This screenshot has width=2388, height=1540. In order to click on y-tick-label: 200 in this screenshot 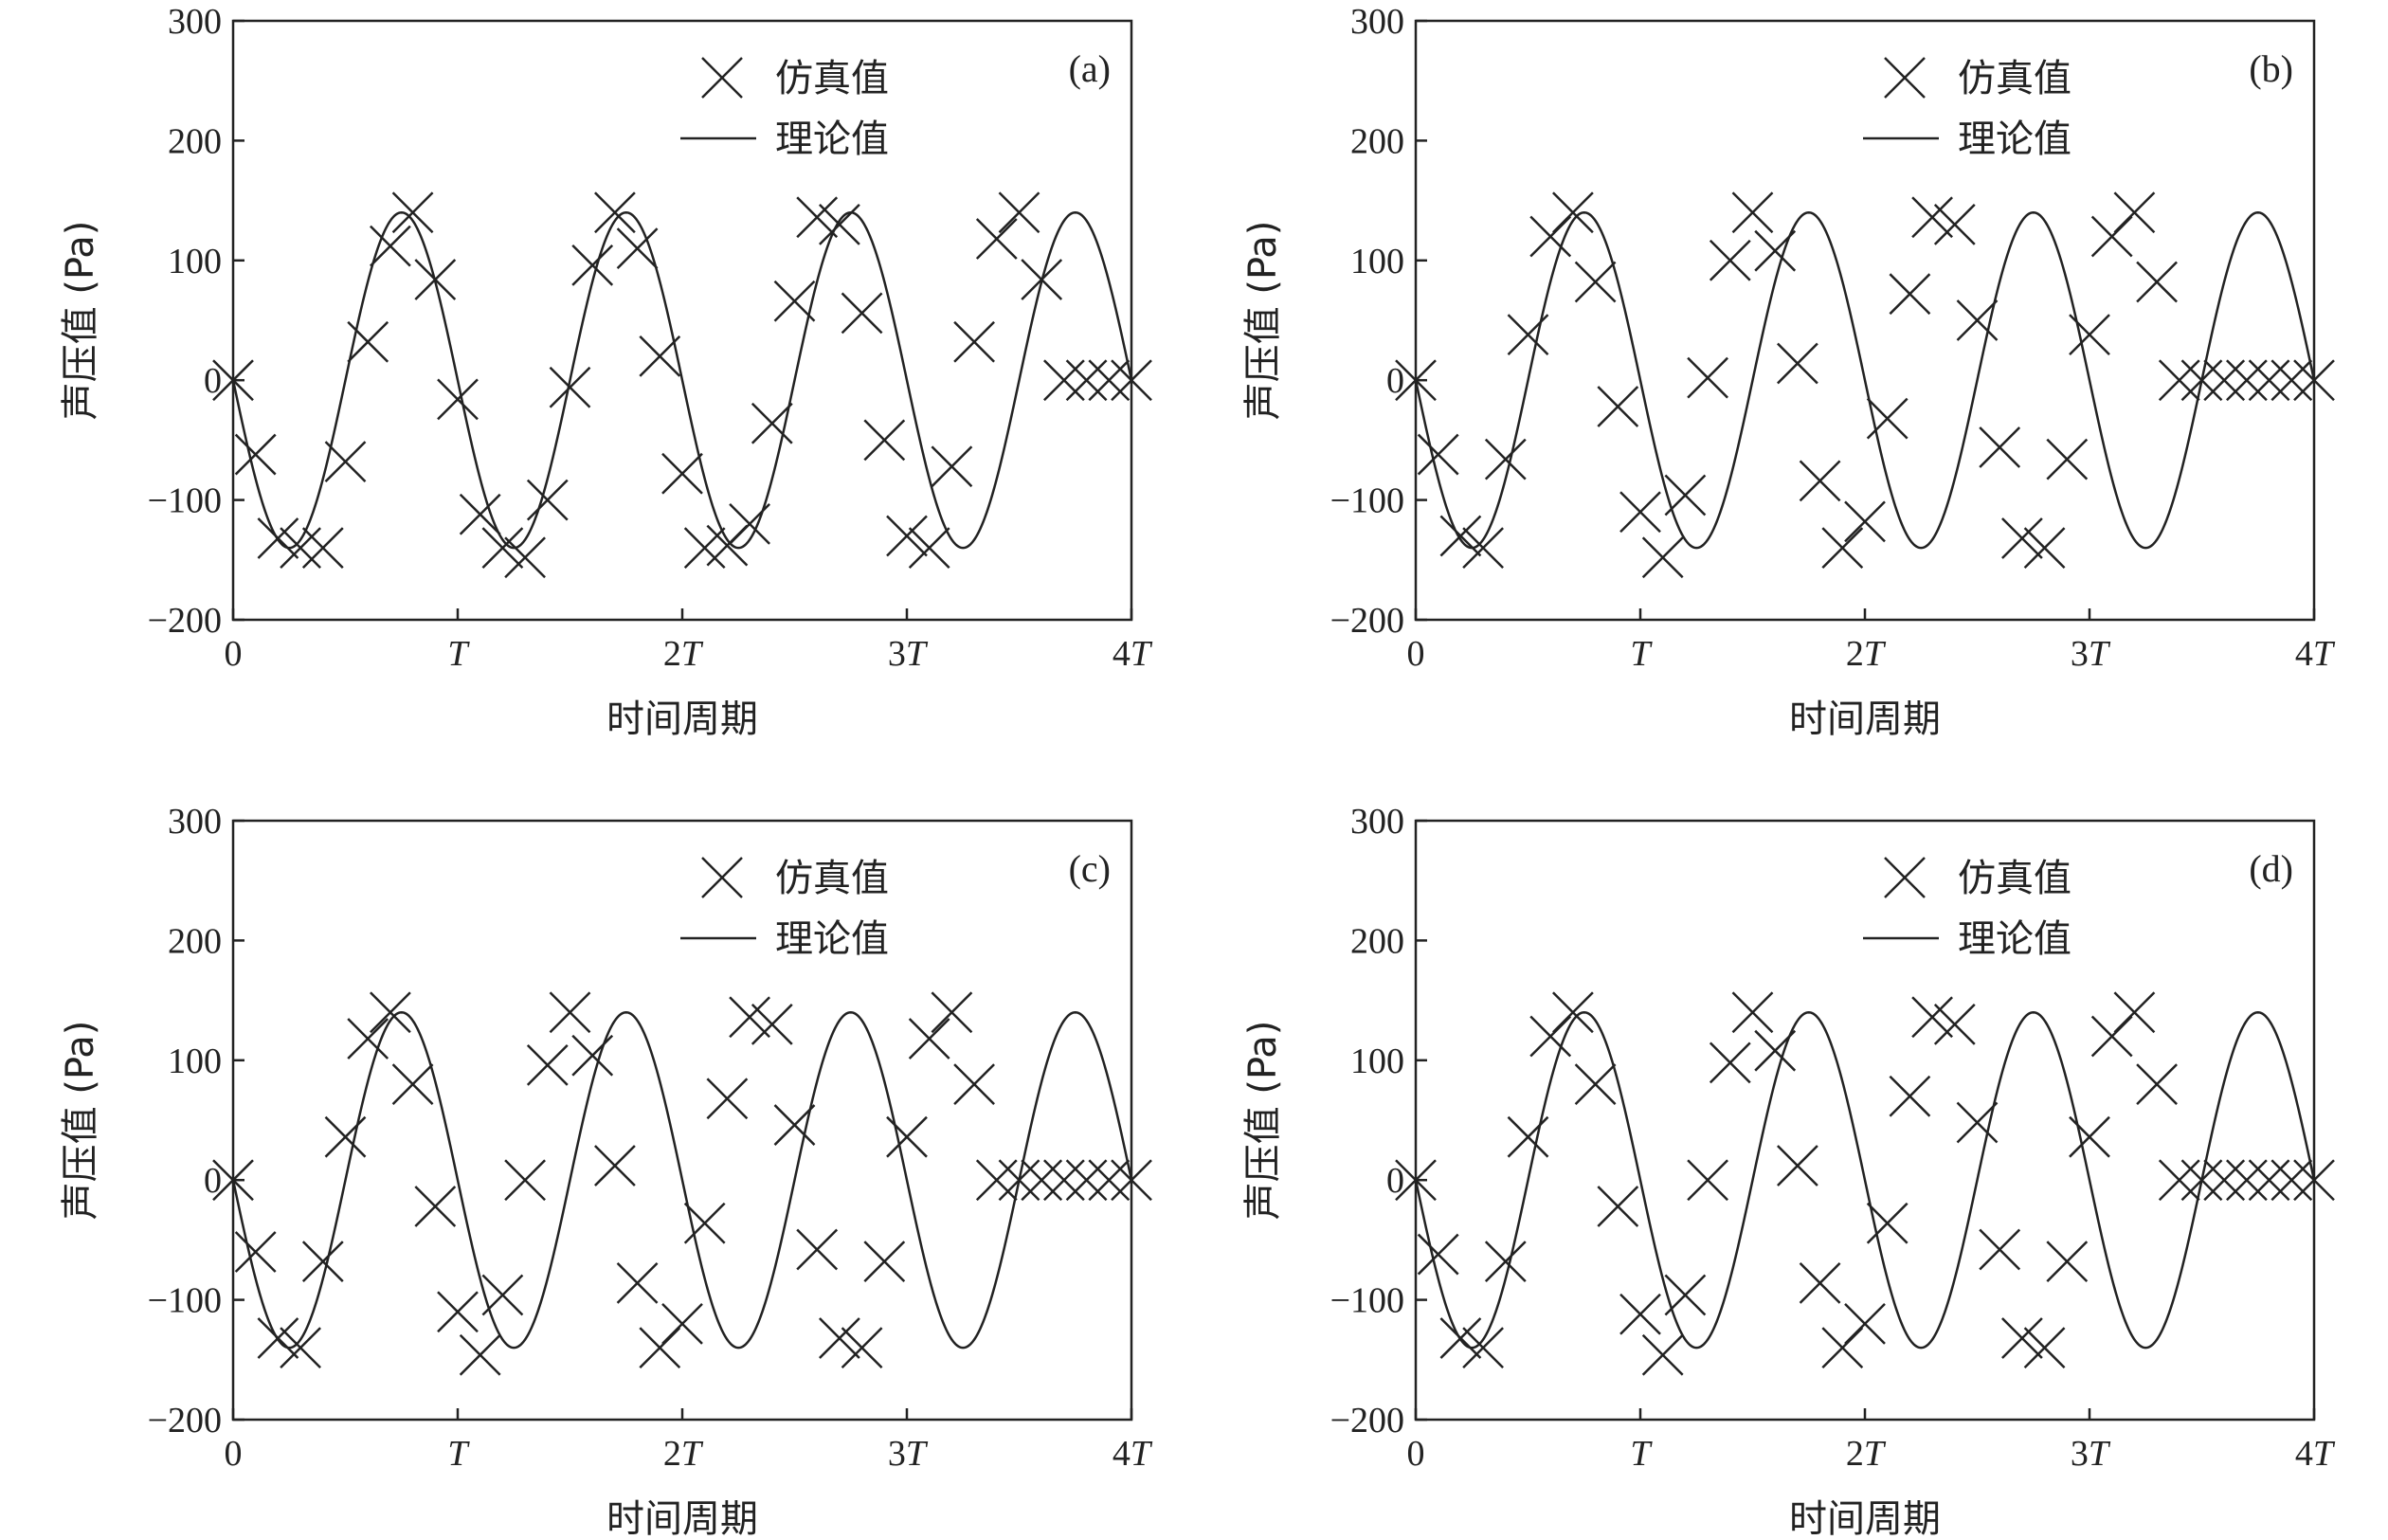, I will do `click(195, 941)`.